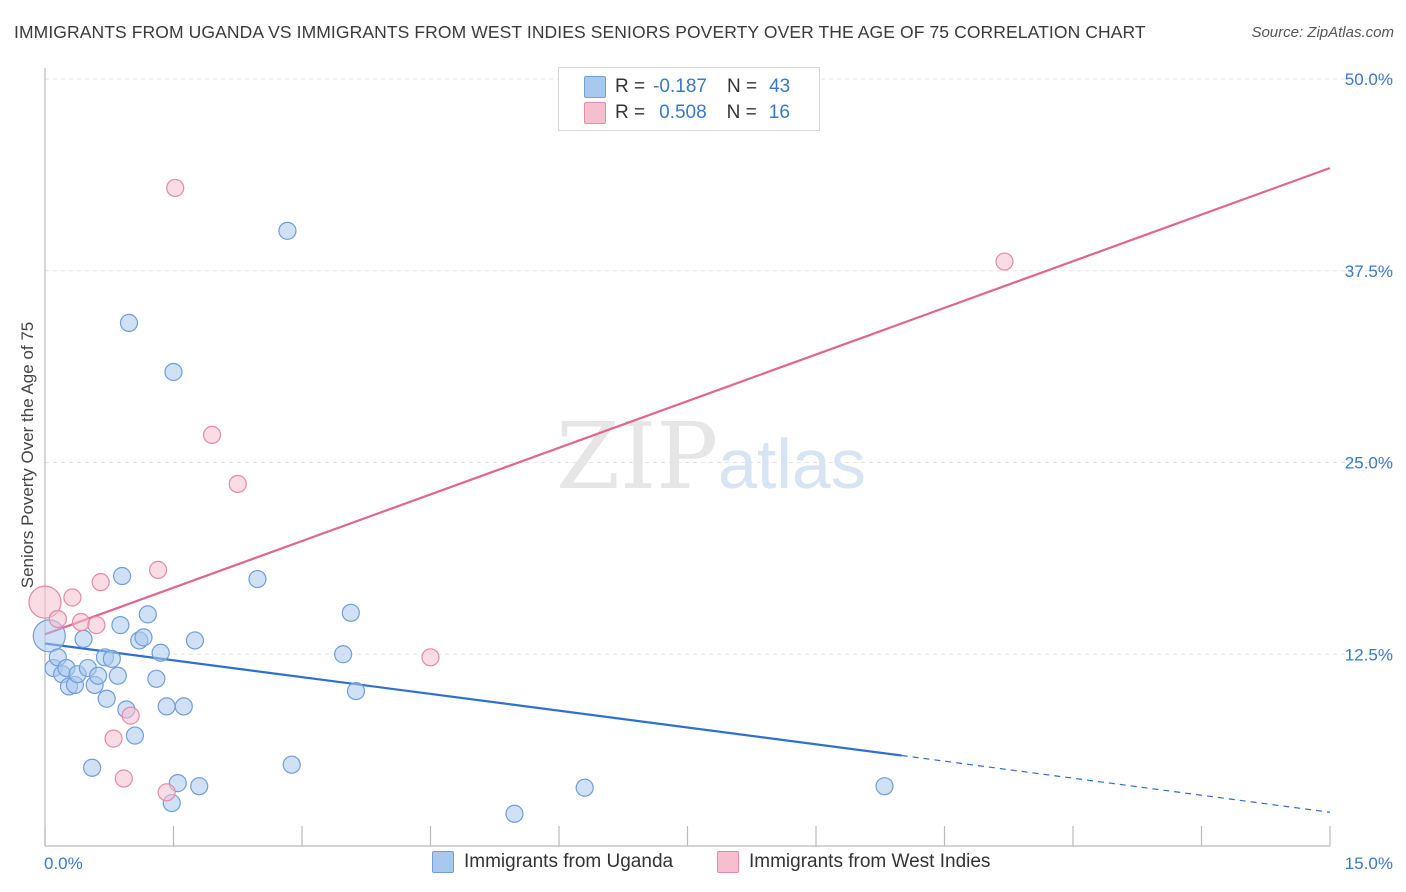 The height and width of the screenshot is (892, 1406). Describe the element at coordinates (779, 112) in the screenshot. I see `n-value: 16` at that location.